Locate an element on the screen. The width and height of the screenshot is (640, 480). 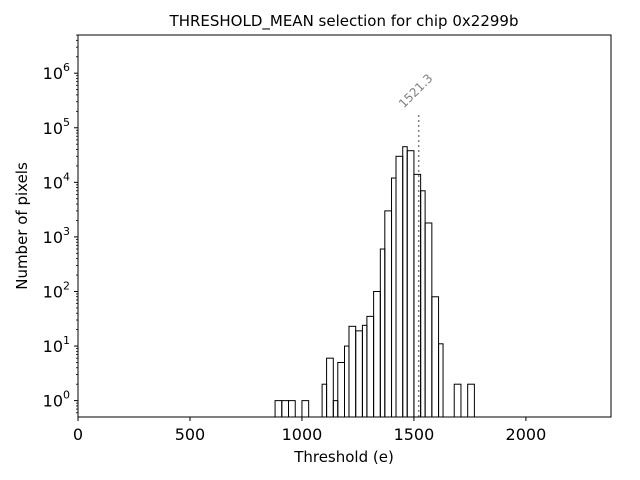
y-tick-label: 10⁰ is located at coordinates (56, 400).